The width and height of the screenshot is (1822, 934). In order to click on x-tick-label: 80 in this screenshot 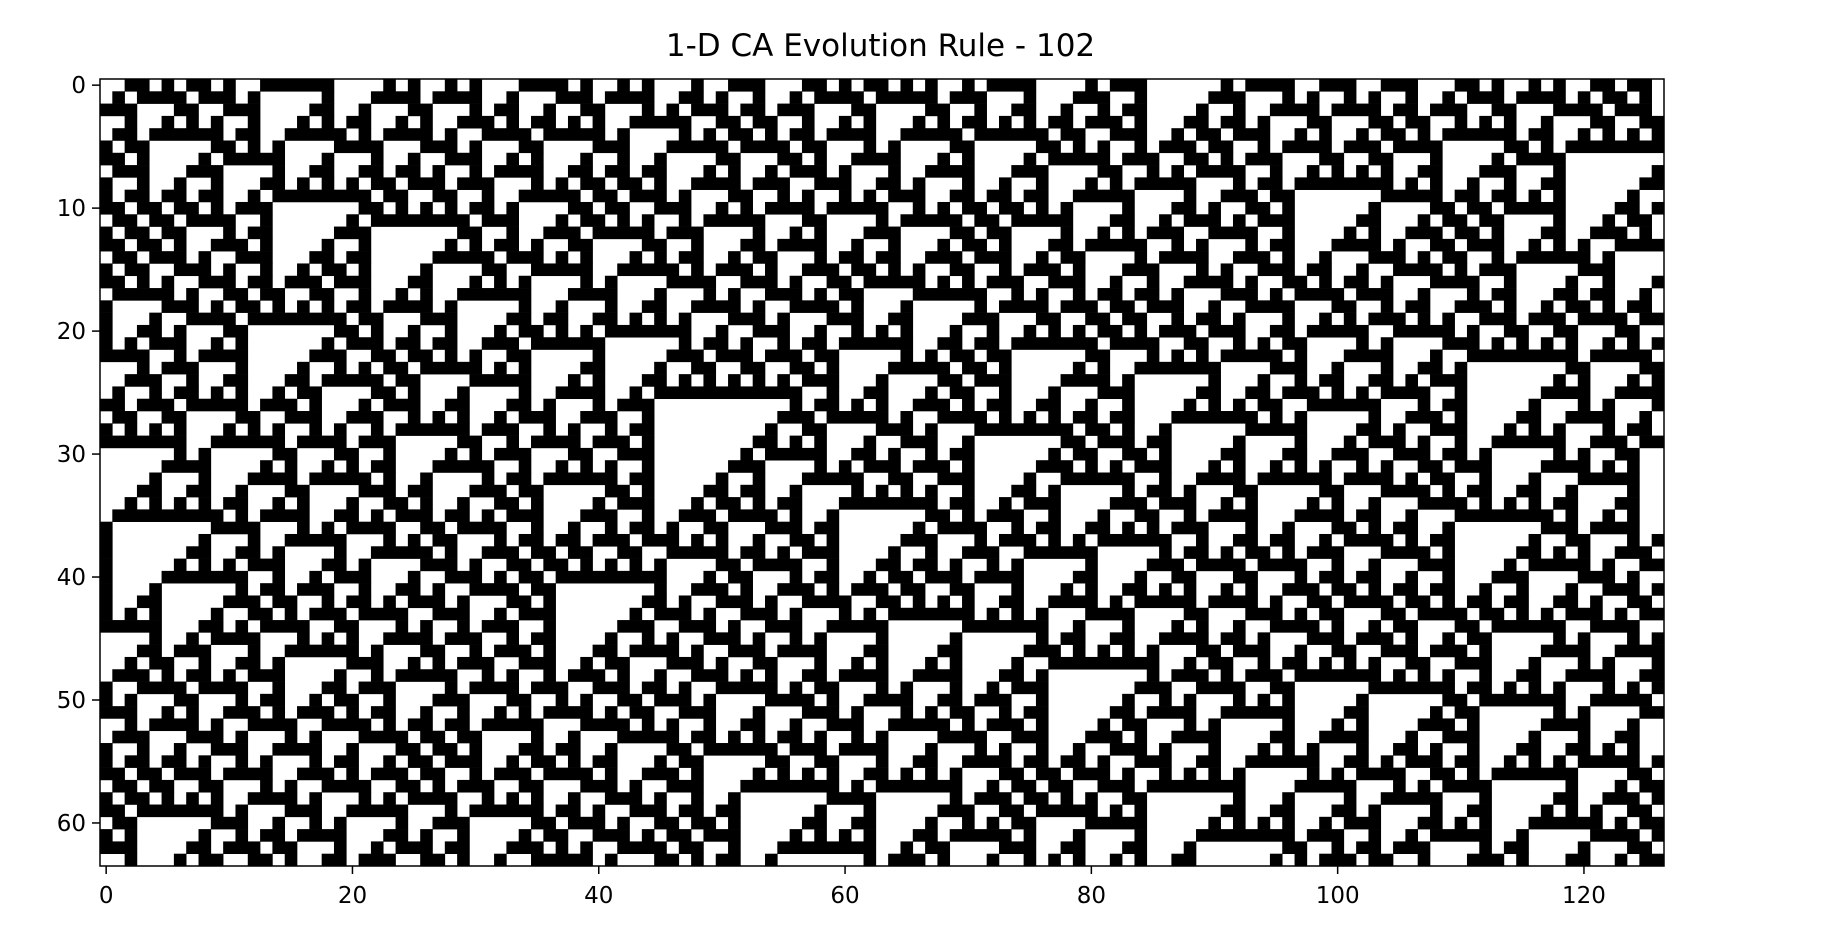, I will do `click(1091, 896)`.